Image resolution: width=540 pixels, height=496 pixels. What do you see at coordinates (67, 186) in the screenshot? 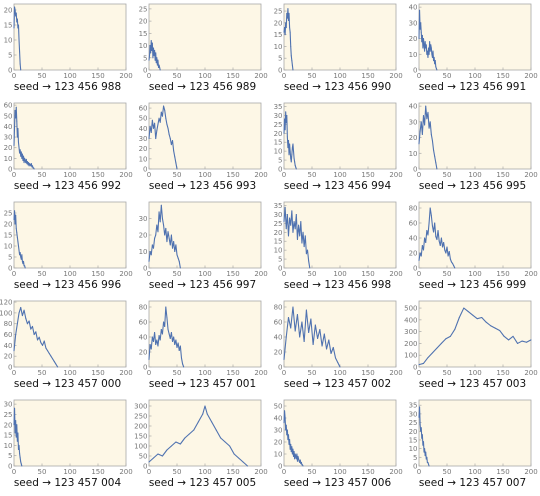
I see `seed-caption: seed → 123 456 992` at bounding box center [67, 186].